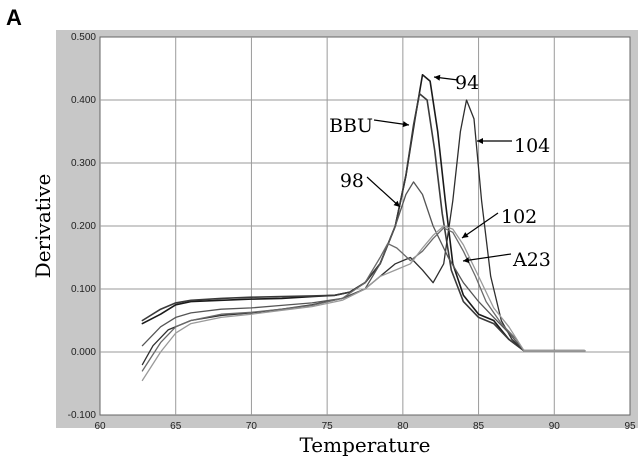 Image resolution: width=644 pixels, height=461 pixels. What do you see at coordinates (487, 257) in the screenshot?
I see `callout-leader-a23` at bounding box center [487, 257].